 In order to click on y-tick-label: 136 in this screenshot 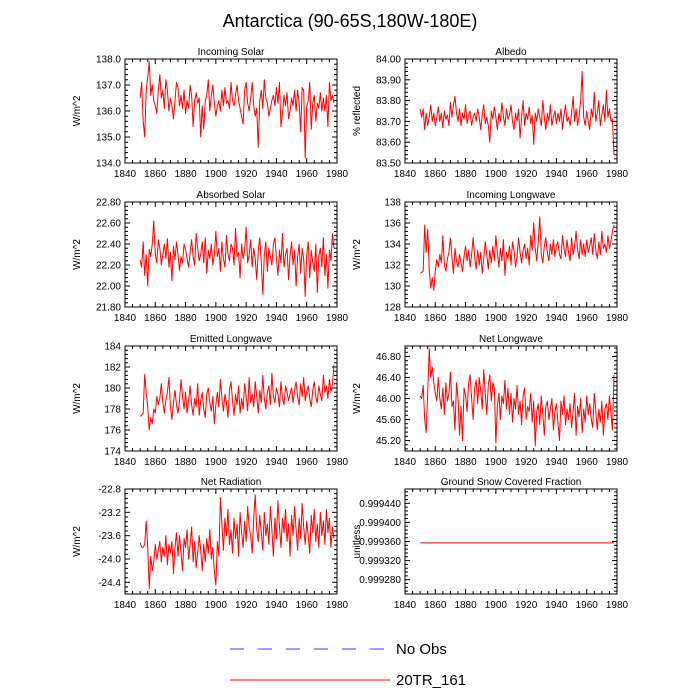, I will do `click(392, 224)`.